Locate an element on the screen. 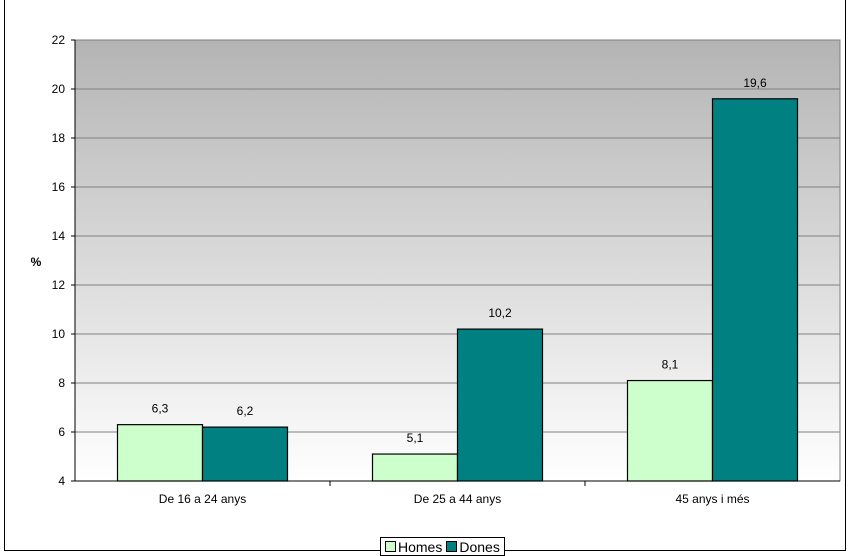 This screenshot has height=556, width=852. data-label: 5,1 is located at coordinates (415, 438).